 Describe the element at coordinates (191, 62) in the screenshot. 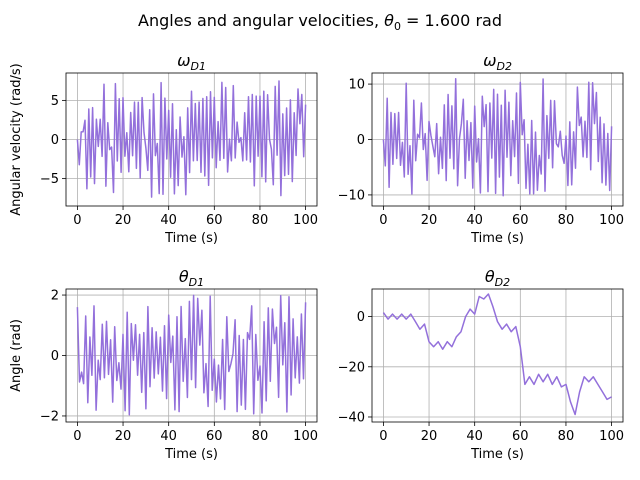

I see `subplot-title: ωD1` at that location.